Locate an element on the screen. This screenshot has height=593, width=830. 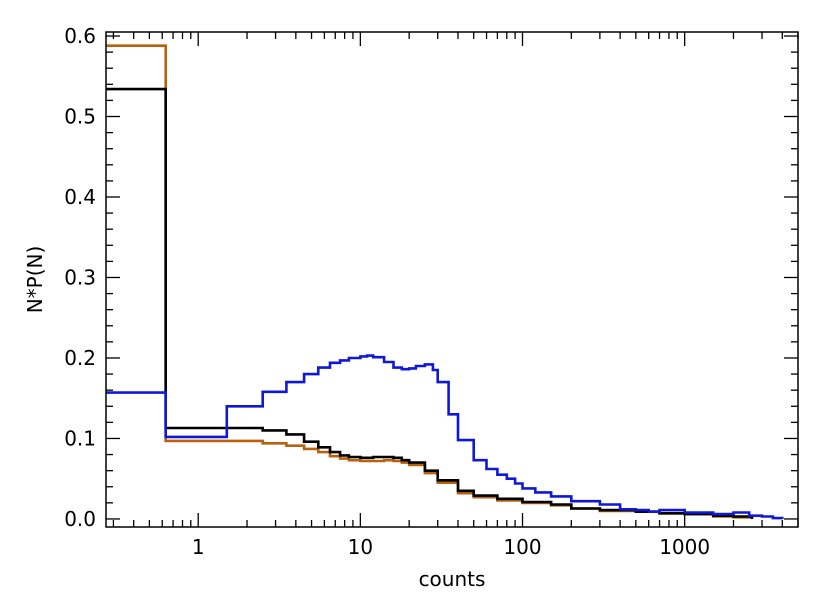
y-tick-label: 0.3 is located at coordinates (80, 277).